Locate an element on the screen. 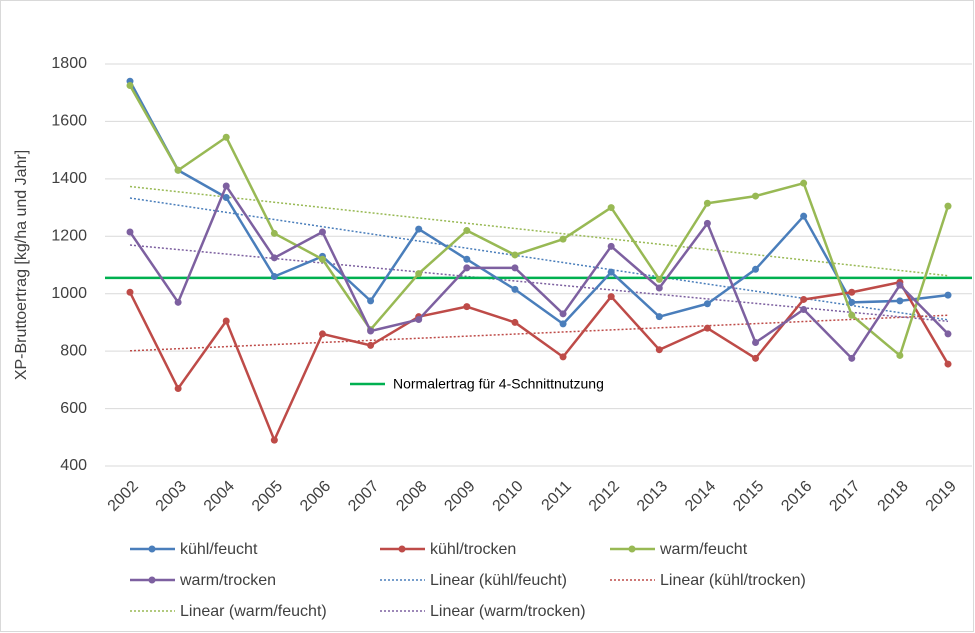 The image size is (975, 633). legend-label: Linear (warm/trocken) is located at coordinates (508, 611).